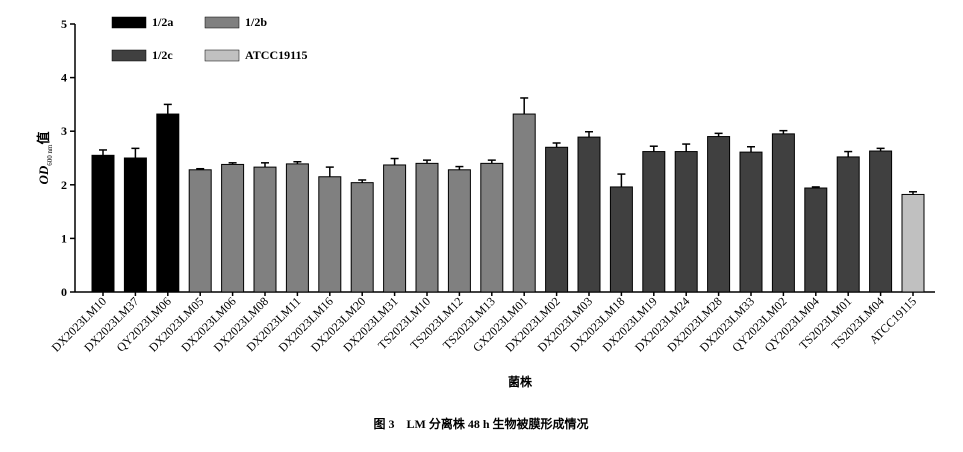  I want to click on legend-label: 1/2c, so click(162, 55).